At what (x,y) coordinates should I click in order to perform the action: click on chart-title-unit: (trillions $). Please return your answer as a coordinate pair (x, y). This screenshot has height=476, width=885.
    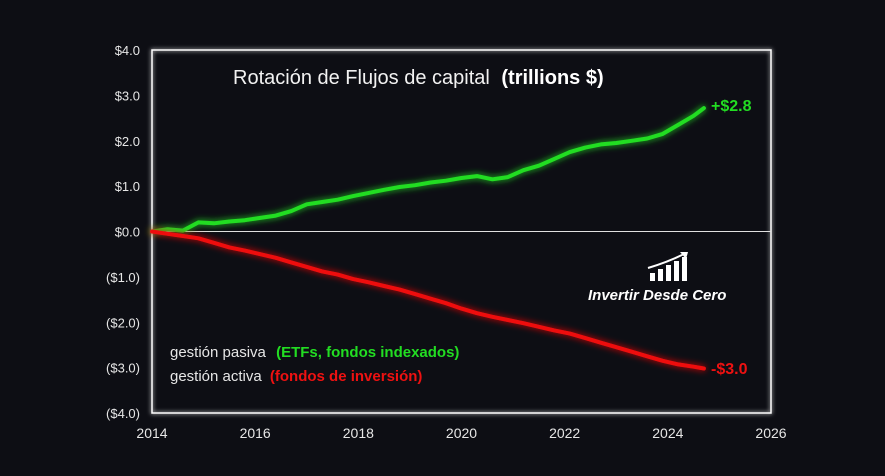
    Looking at the image, I should click on (552, 78).